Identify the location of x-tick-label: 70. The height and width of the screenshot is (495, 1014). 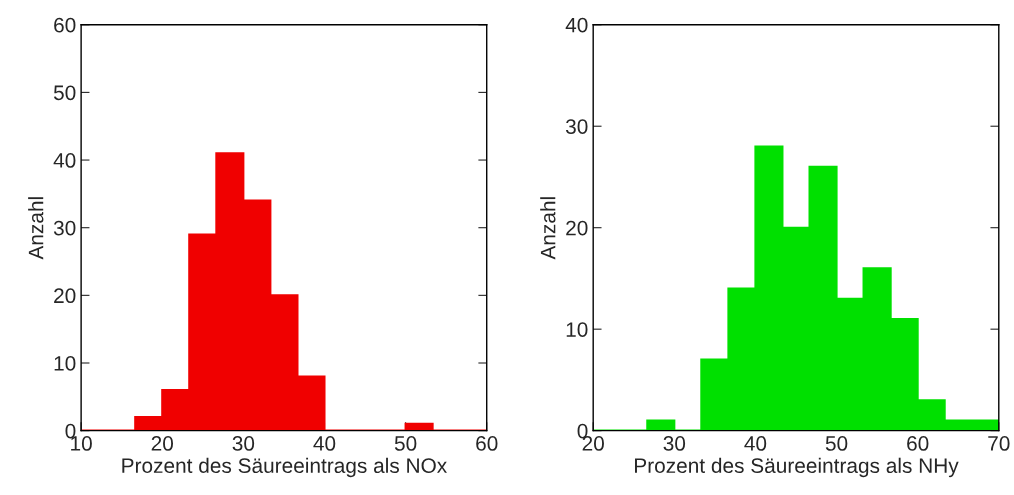
(999, 443).